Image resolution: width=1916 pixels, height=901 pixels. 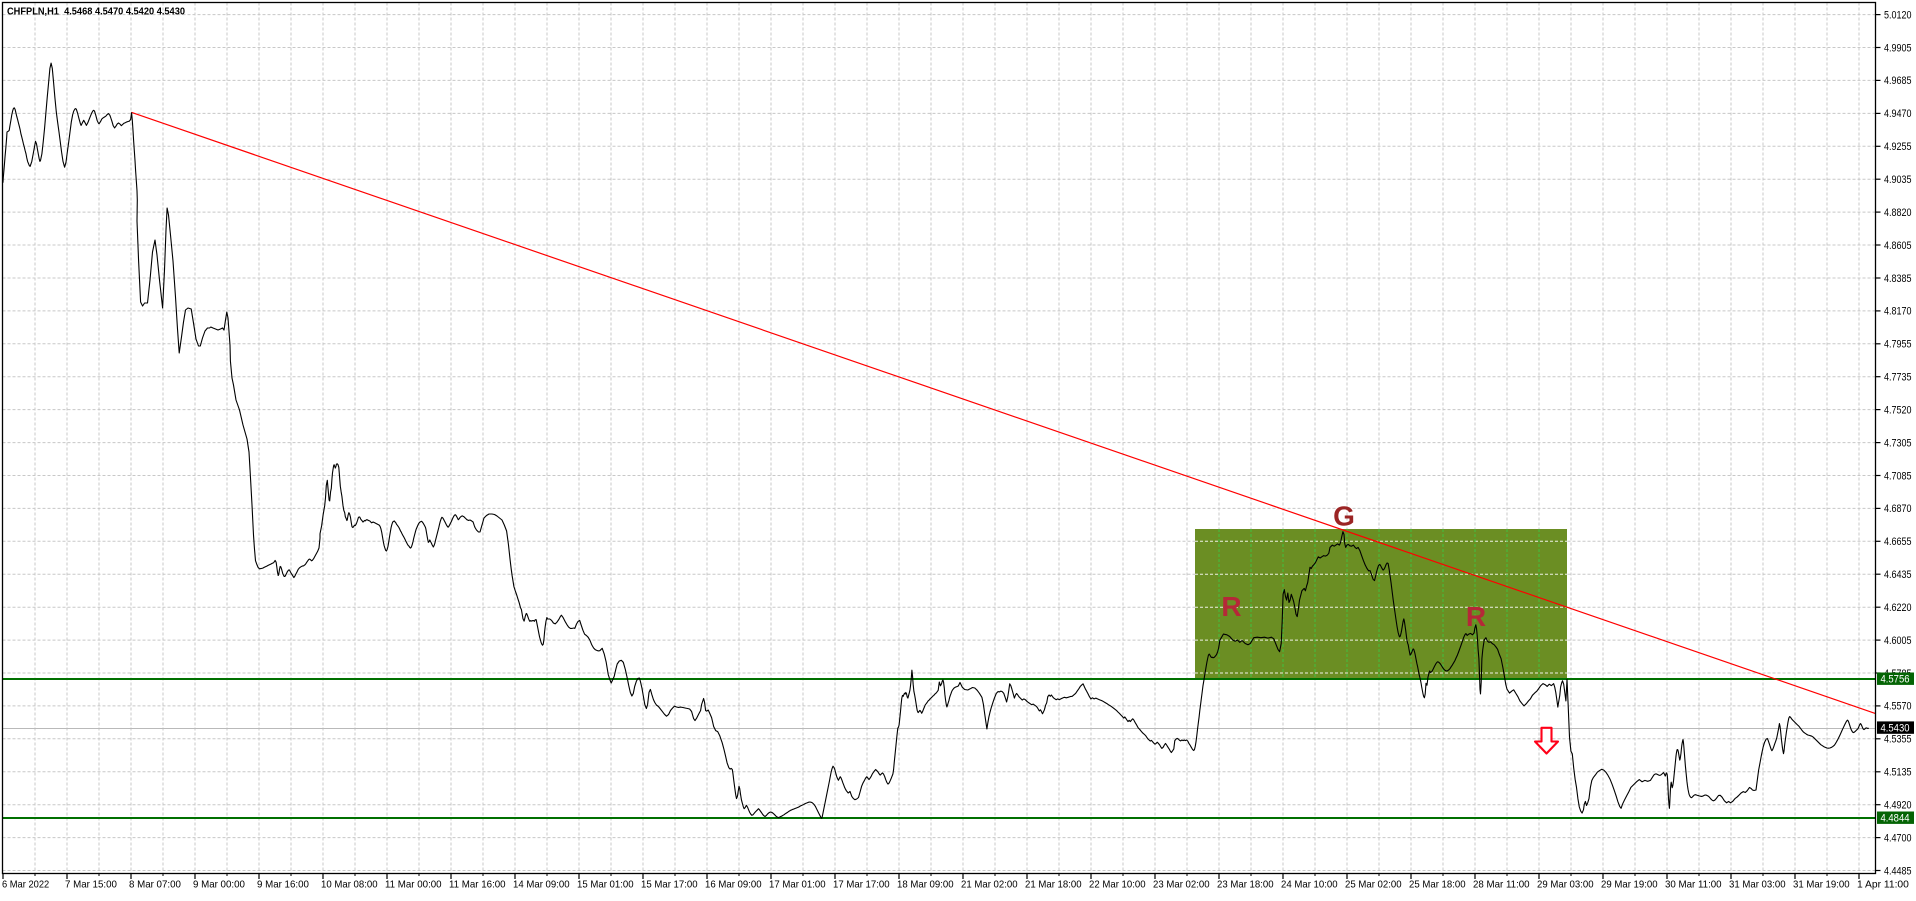 What do you see at coordinates (797, 885) in the screenshot?
I see `svg-text: 17 Mar 01:00` at bounding box center [797, 885].